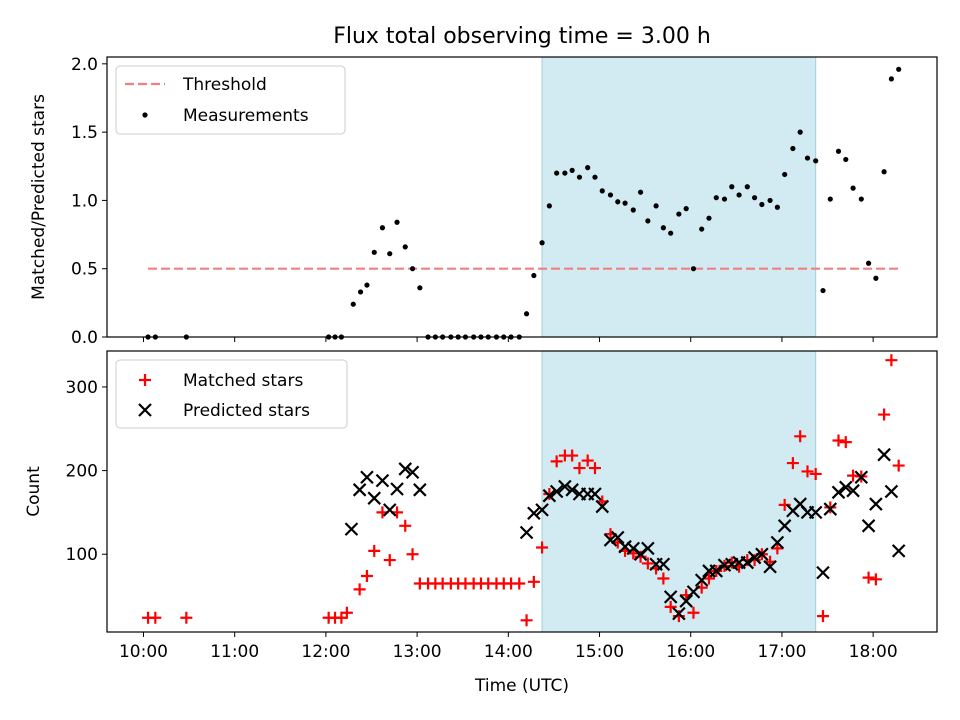  What do you see at coordinates (82, 555) in the screenshot?
I see `y-tick-label: 100` at bounding box center [82, 555].